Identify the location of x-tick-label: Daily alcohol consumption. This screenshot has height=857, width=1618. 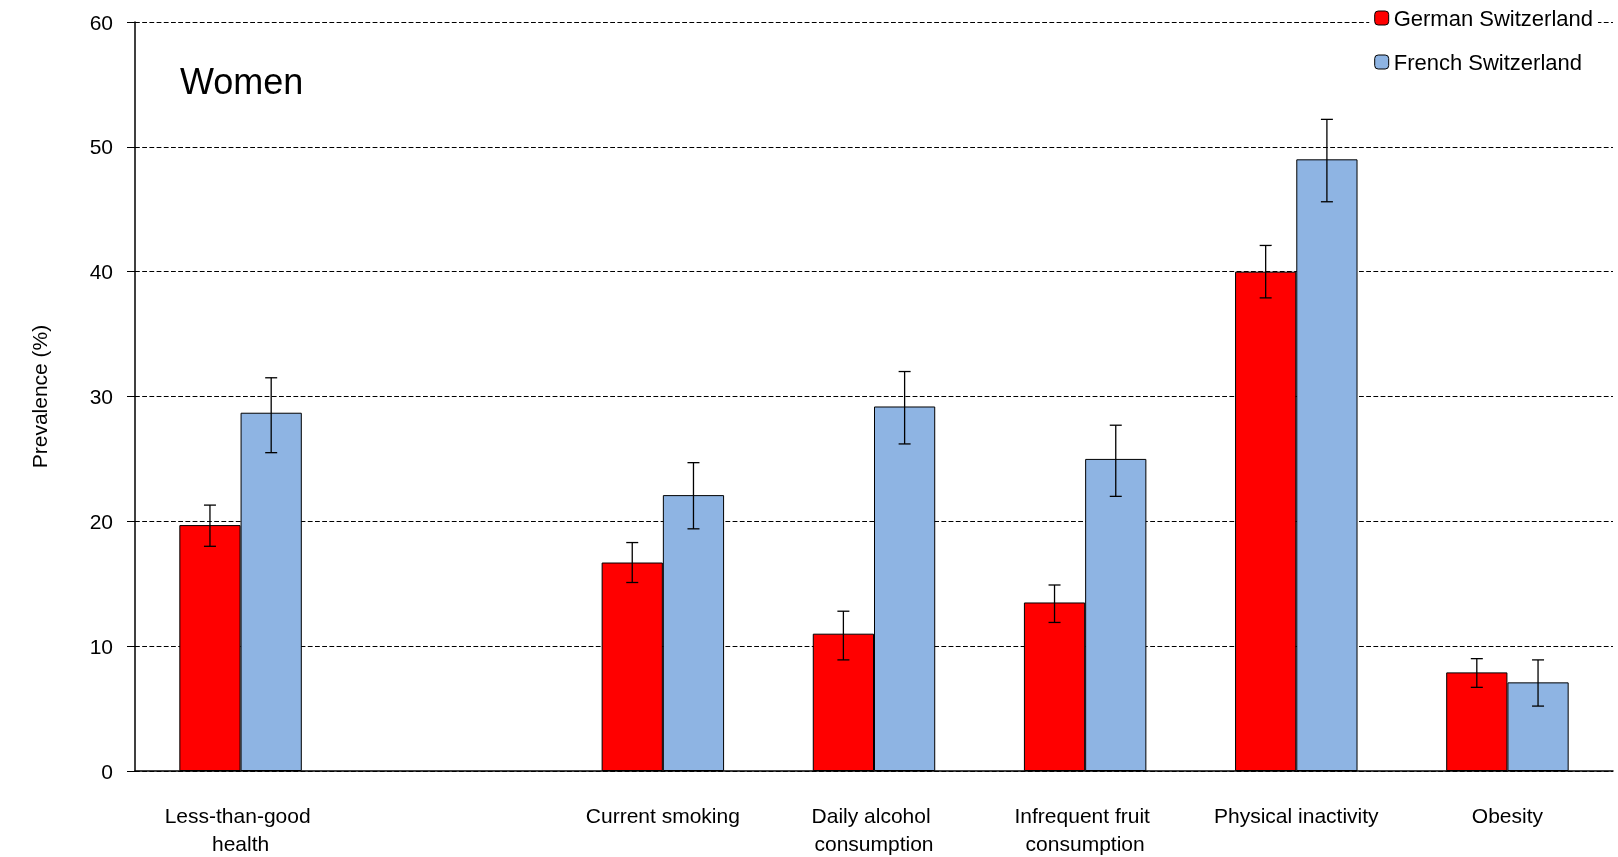
(874, 829).